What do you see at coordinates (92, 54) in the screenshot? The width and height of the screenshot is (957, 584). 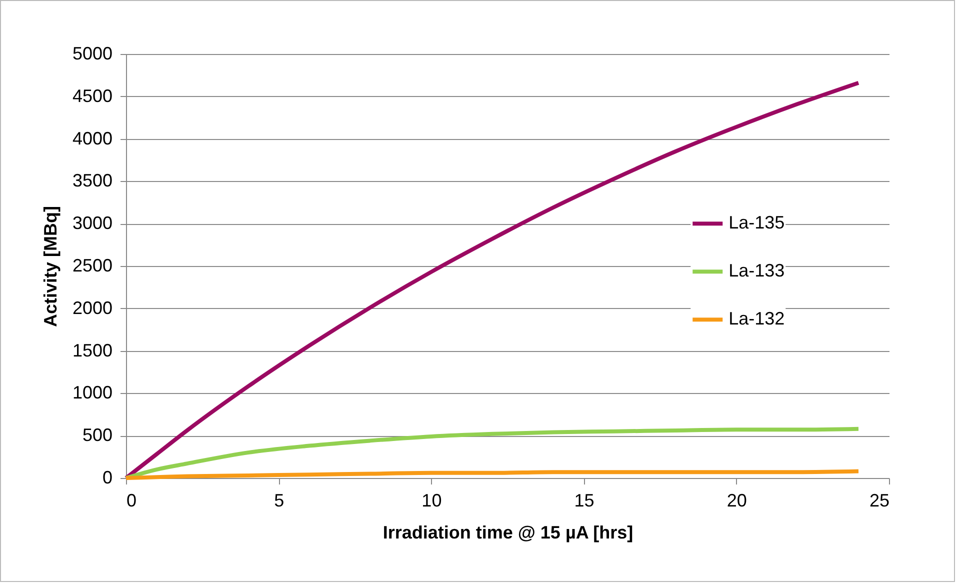 I see `y-tick-label: 5000` at bounding box center [92, 54].